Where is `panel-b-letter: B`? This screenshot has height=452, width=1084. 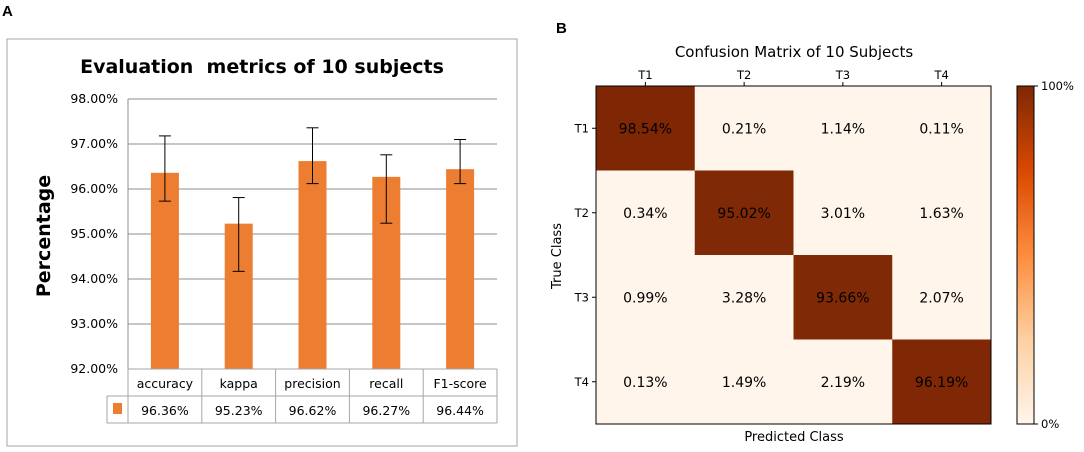 panel-b-letter: B is located at coordinates (561, 28).